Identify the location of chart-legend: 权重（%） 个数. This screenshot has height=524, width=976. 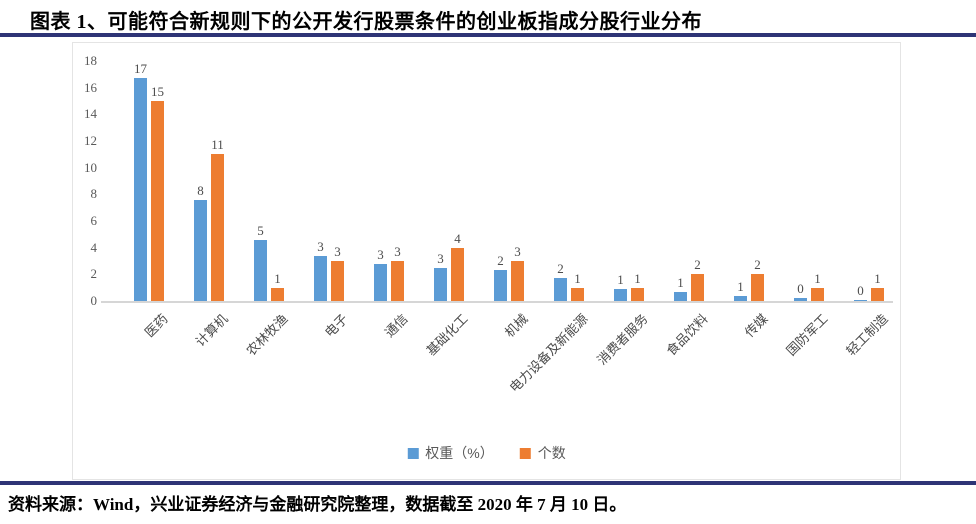
(486, 453).